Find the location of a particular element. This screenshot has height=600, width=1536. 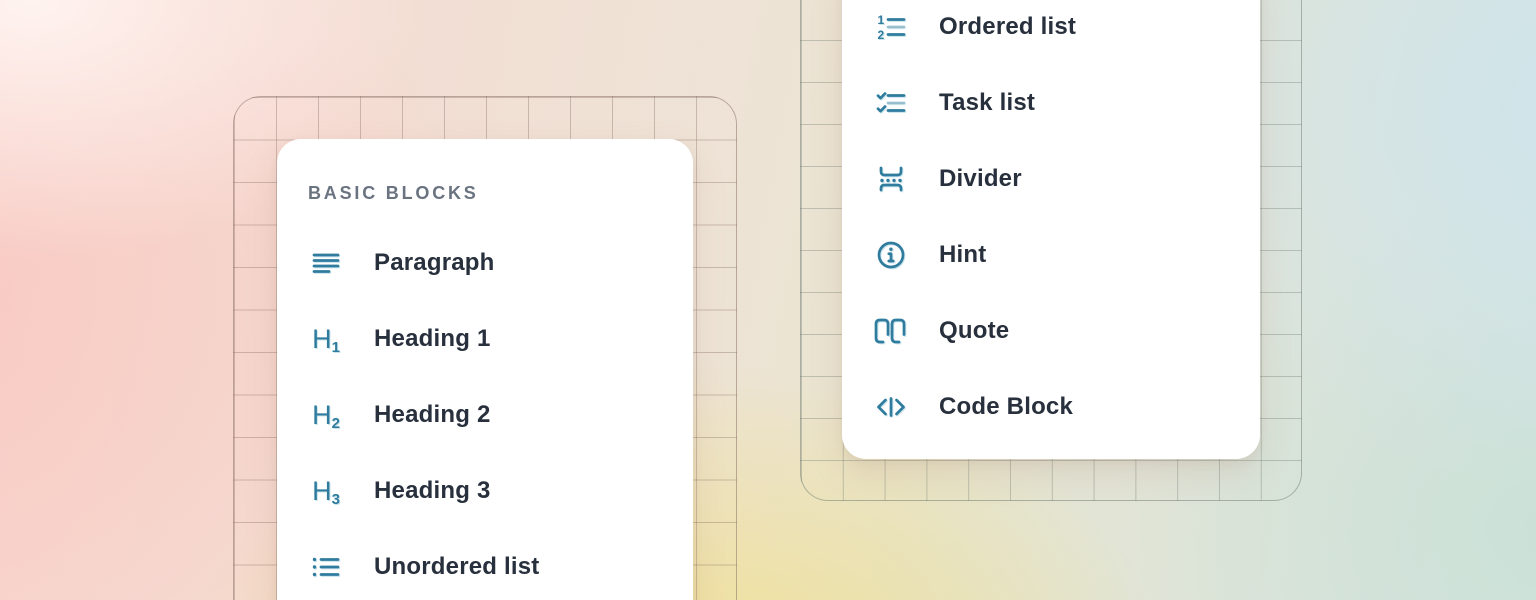

menu-item-label: Quote is located at coordinates (974, 330).